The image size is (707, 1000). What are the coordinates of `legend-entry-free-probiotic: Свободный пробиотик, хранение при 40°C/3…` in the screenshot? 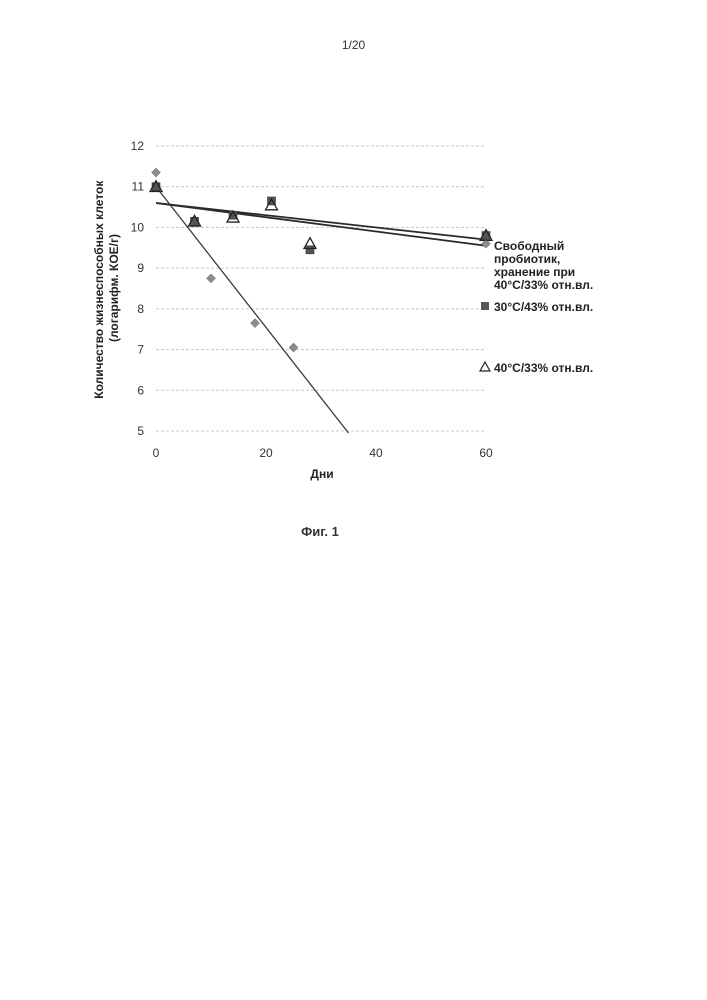 It's located at (537, 265).